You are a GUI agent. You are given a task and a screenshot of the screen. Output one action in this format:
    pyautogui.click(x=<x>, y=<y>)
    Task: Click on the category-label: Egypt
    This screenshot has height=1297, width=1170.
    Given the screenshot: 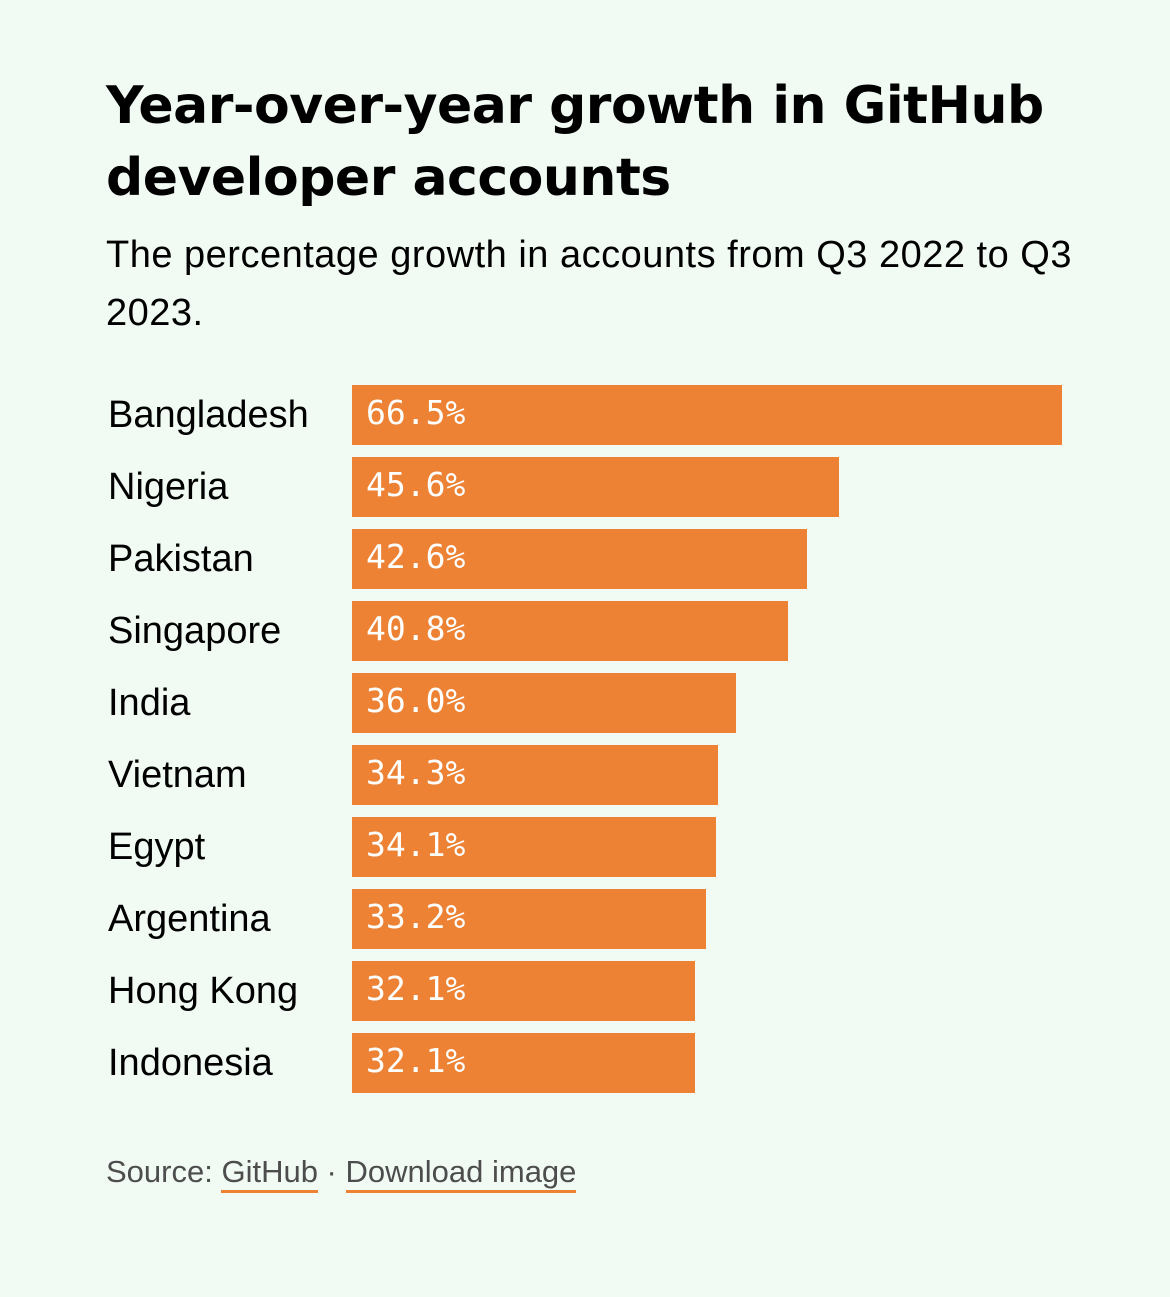 What is the action you would take?
    pyautogui.click(x=157, y=847)
    